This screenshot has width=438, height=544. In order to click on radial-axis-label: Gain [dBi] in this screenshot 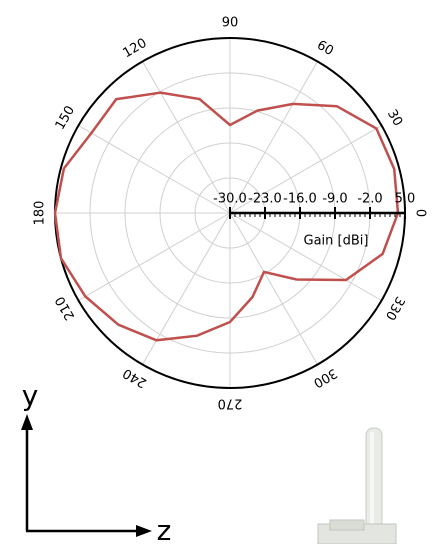, I will do `click(336, 241)`.